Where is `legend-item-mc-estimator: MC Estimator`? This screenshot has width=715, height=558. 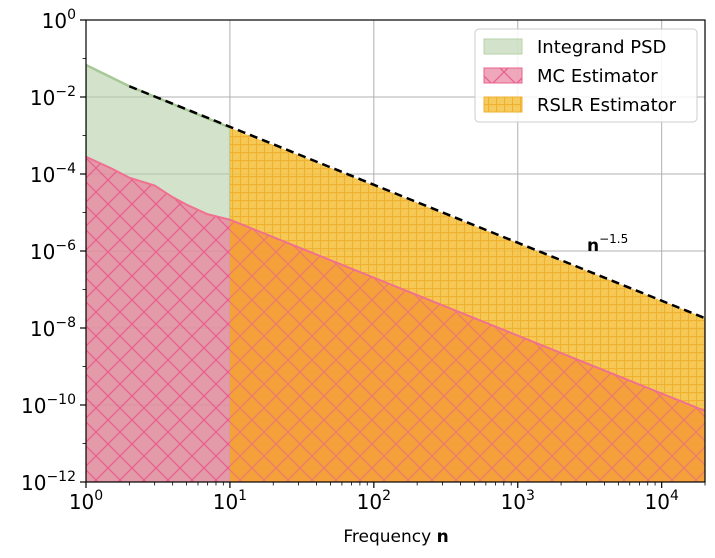
legend-item-mc-estimator: MC Estimator is located at coordinates (570, 76).